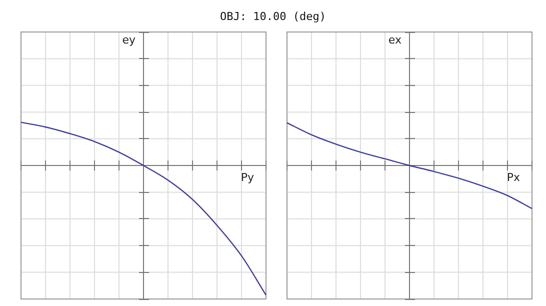 This screenshot has width=546, height=306. Describe the element at coordinates (513, 177) in the screenshot. I see `x-axis-title: Px` at that location.